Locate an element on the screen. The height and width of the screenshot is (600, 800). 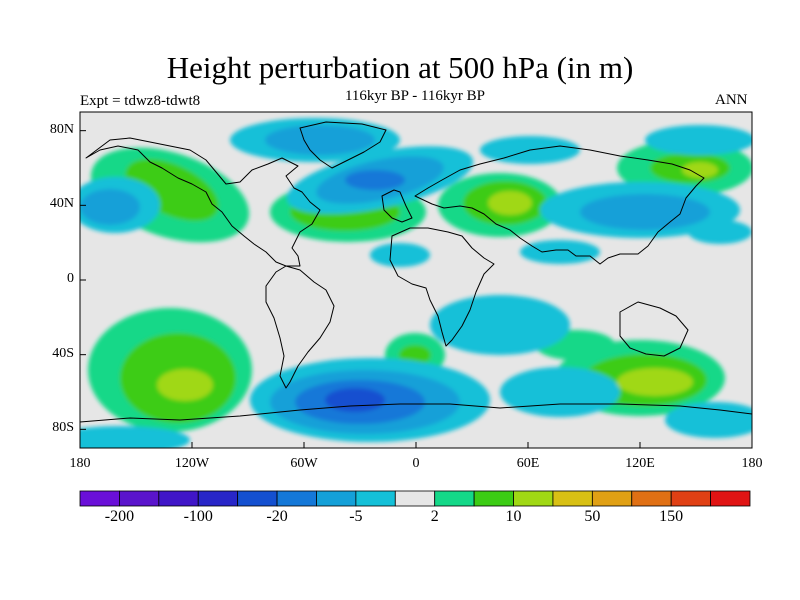
lat-tick-label: 80N is located at coordinates (61, 129).